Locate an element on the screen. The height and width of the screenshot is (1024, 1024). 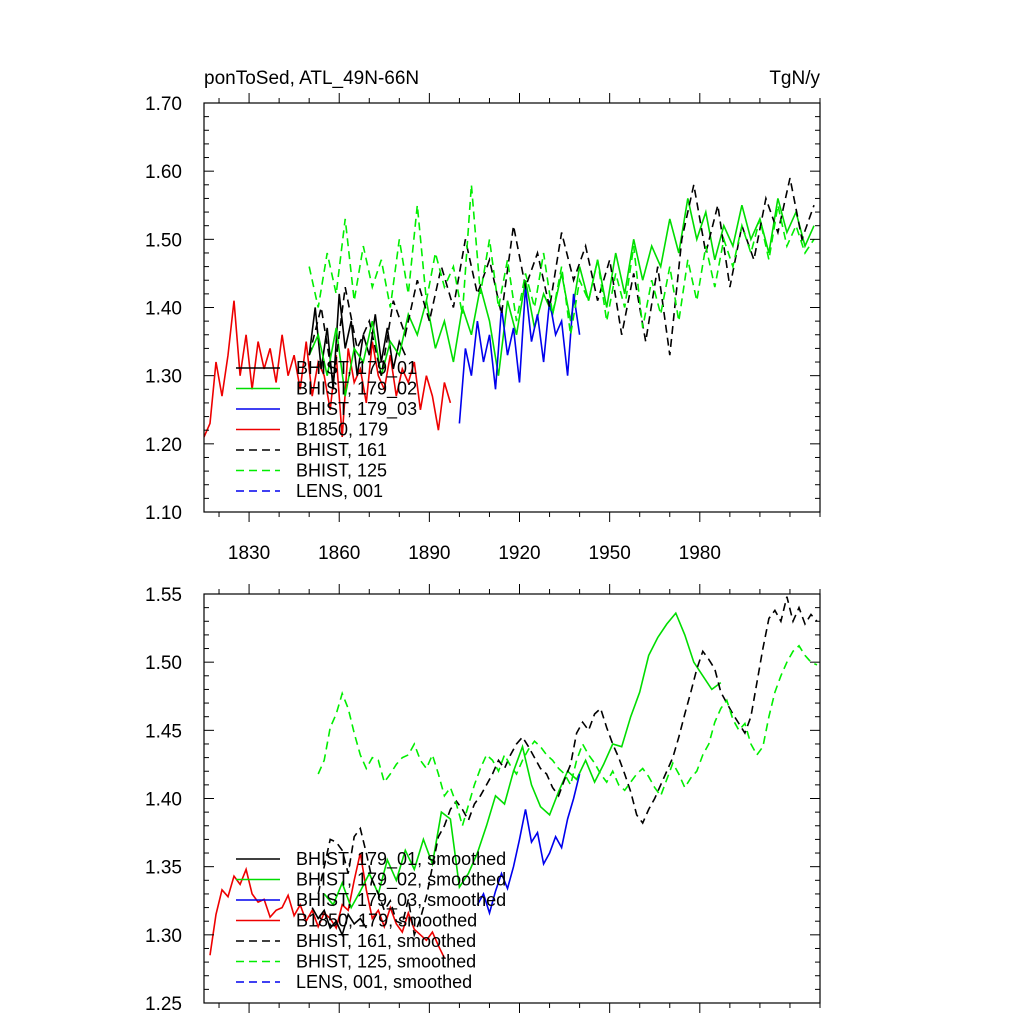
bottom-legend-label: BHIST, 179_01, smoothed is located at coordinates (401, 859).